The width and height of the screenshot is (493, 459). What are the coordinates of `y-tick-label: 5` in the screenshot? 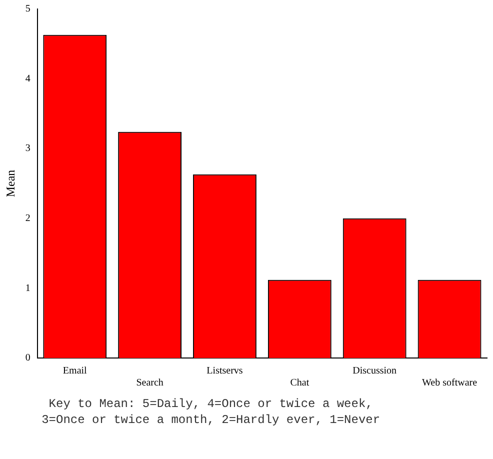 It's located at (27, 9).